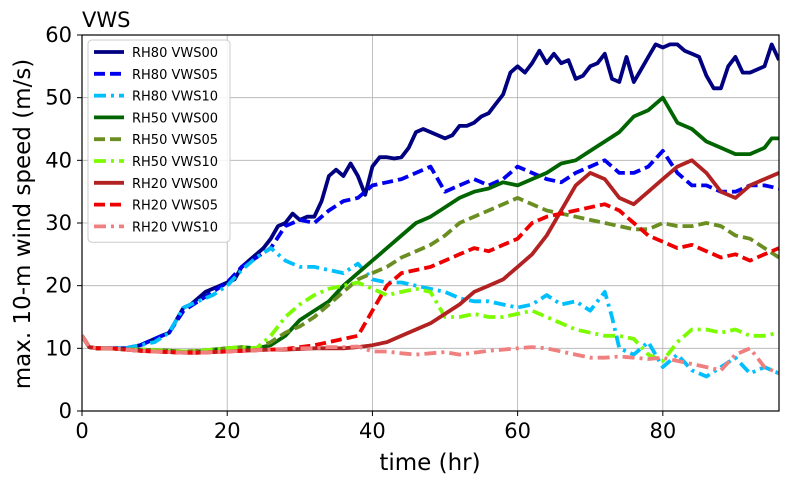 Image resolution: width=792 pixels, height=485 pixels. I want to click on legend-label: RH80 VWS00, so click(175, 53).